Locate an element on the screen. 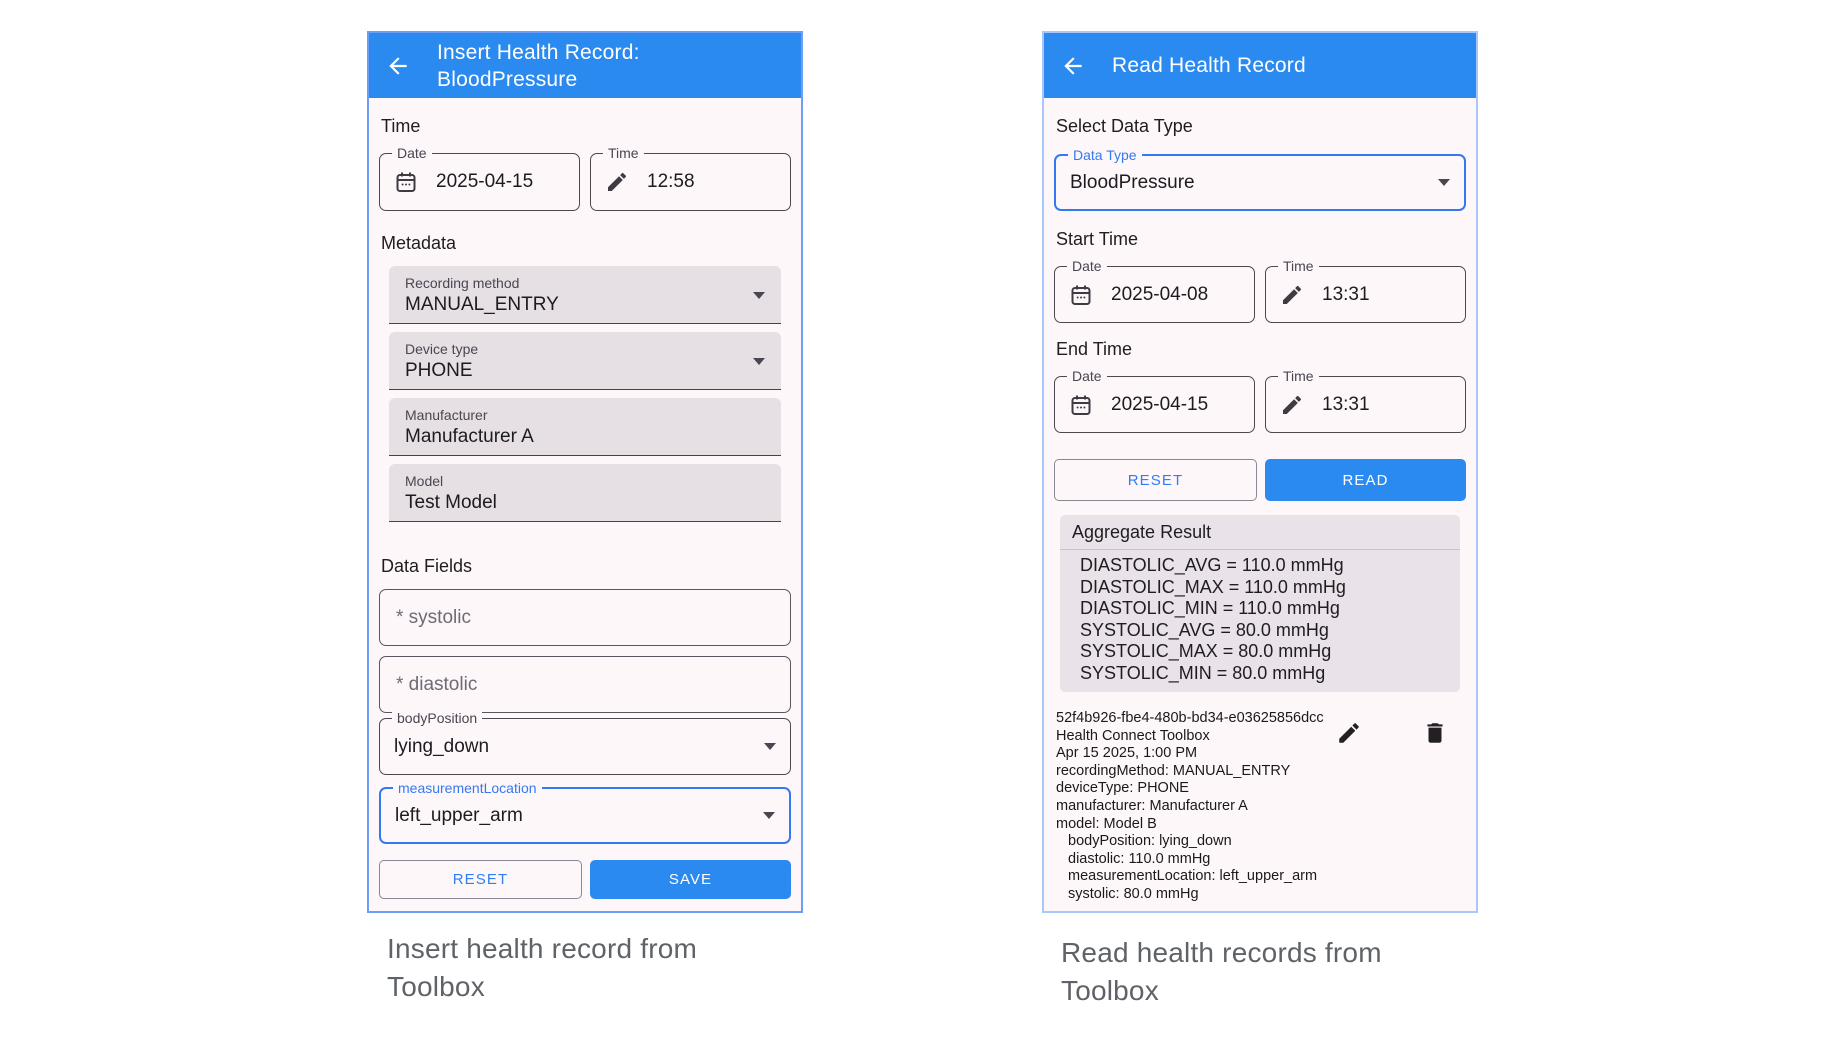 This screenshot has width=1844, height=1037. data-type-value: BloodPressure is located at coordinates (1132, 182).